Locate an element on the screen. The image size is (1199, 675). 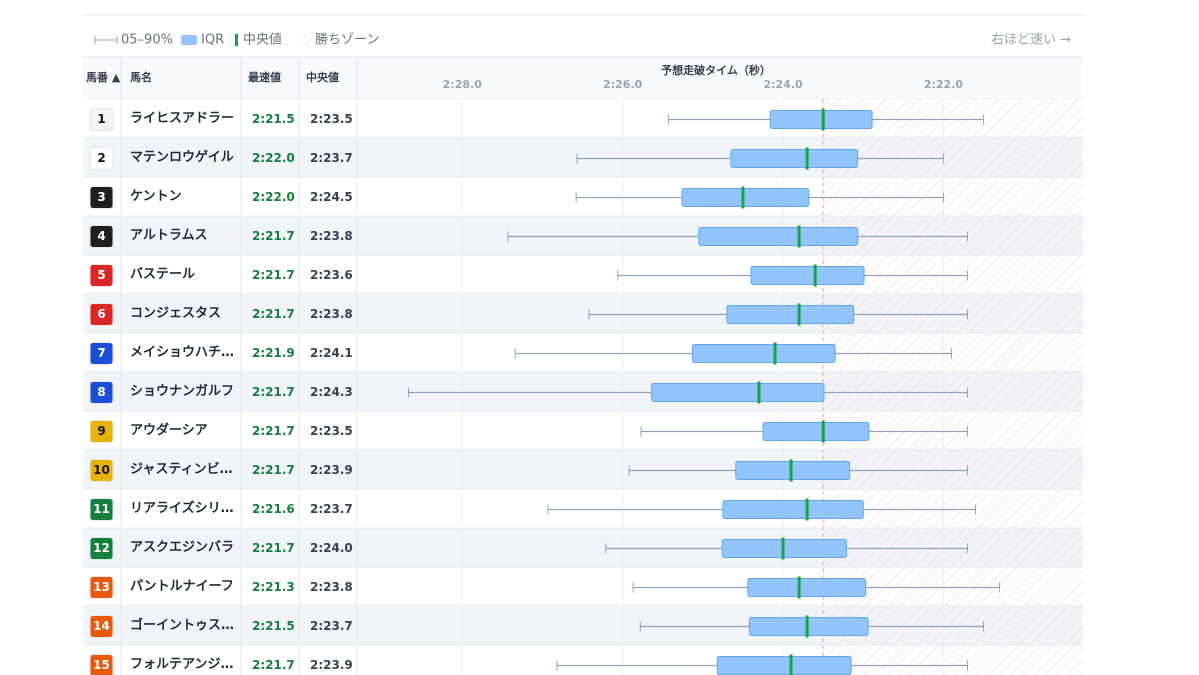
horse-name: マテンロウゲイル is located at coordinates (182, 157).